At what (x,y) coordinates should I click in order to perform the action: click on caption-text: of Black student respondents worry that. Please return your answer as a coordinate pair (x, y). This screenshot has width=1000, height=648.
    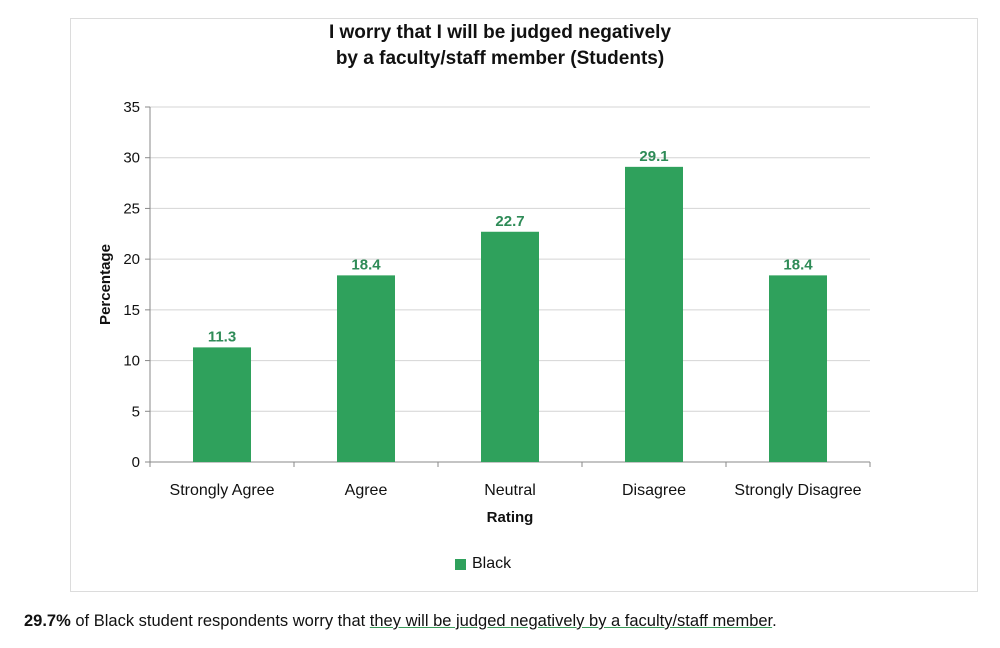
    Looking at the image, I should click on (220, 621).